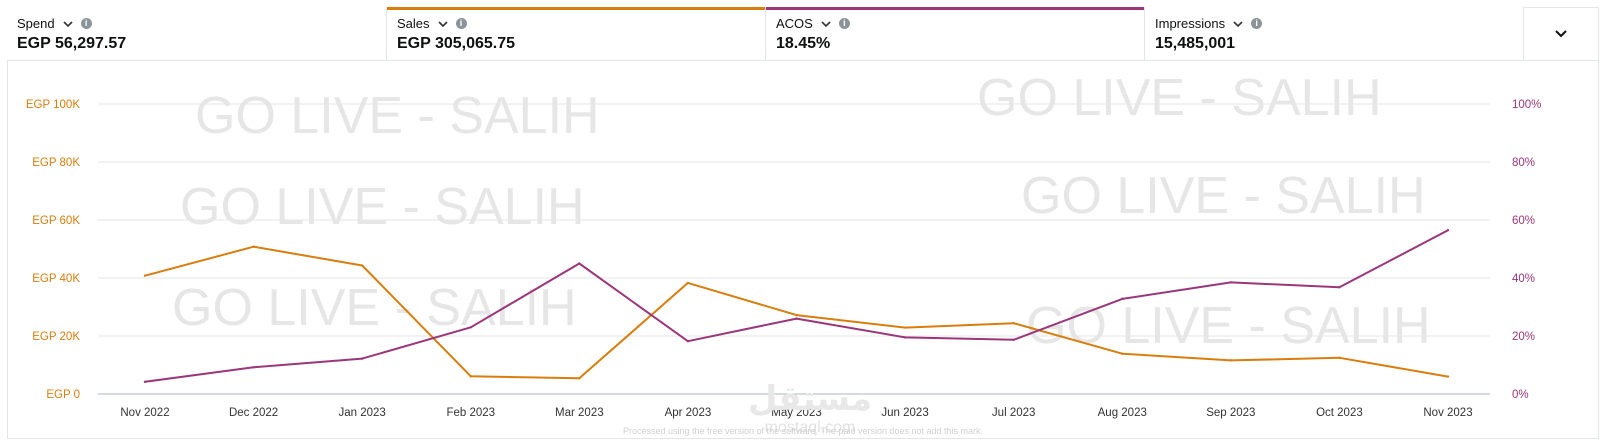  I want to click on x-tick-label: Jun 2023, so click(904, 413).